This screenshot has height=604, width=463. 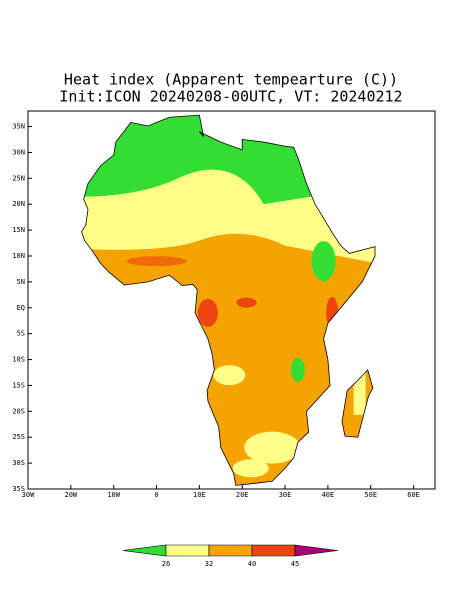 What do you see at coordinates (242, 495) in the screenshot?
I see `x-tick-label: 20E` at bounding box center [242, 495].